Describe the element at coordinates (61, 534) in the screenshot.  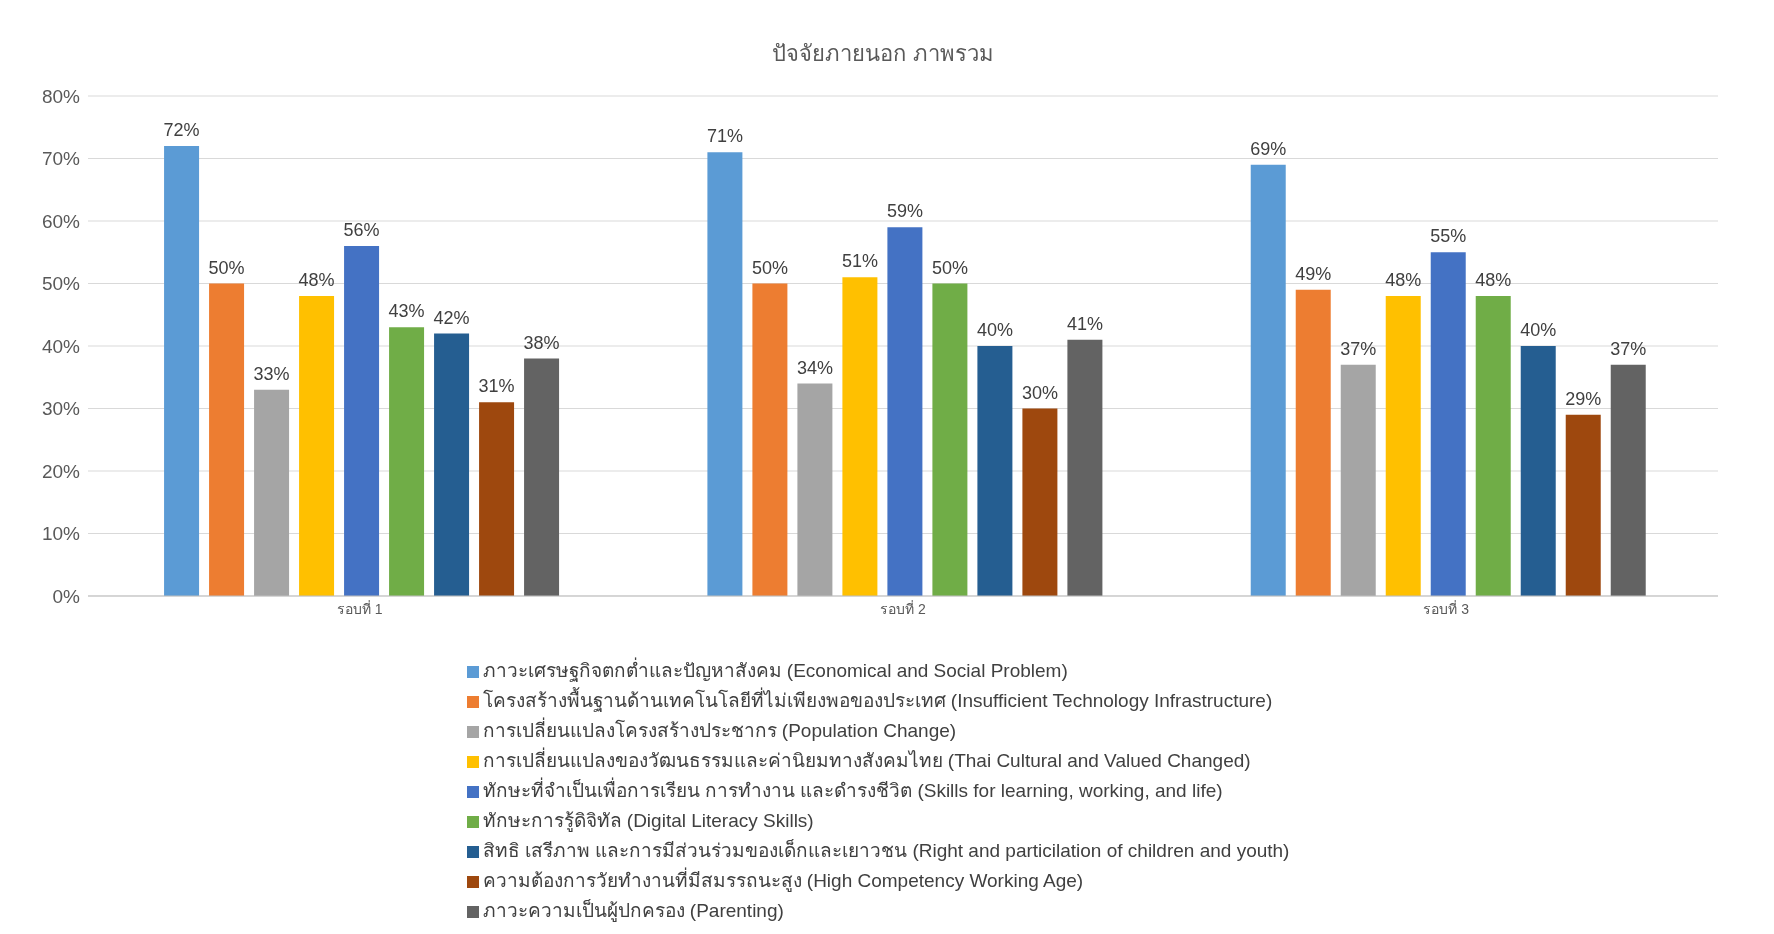
I see `y-tick-label: 10%` at that location.